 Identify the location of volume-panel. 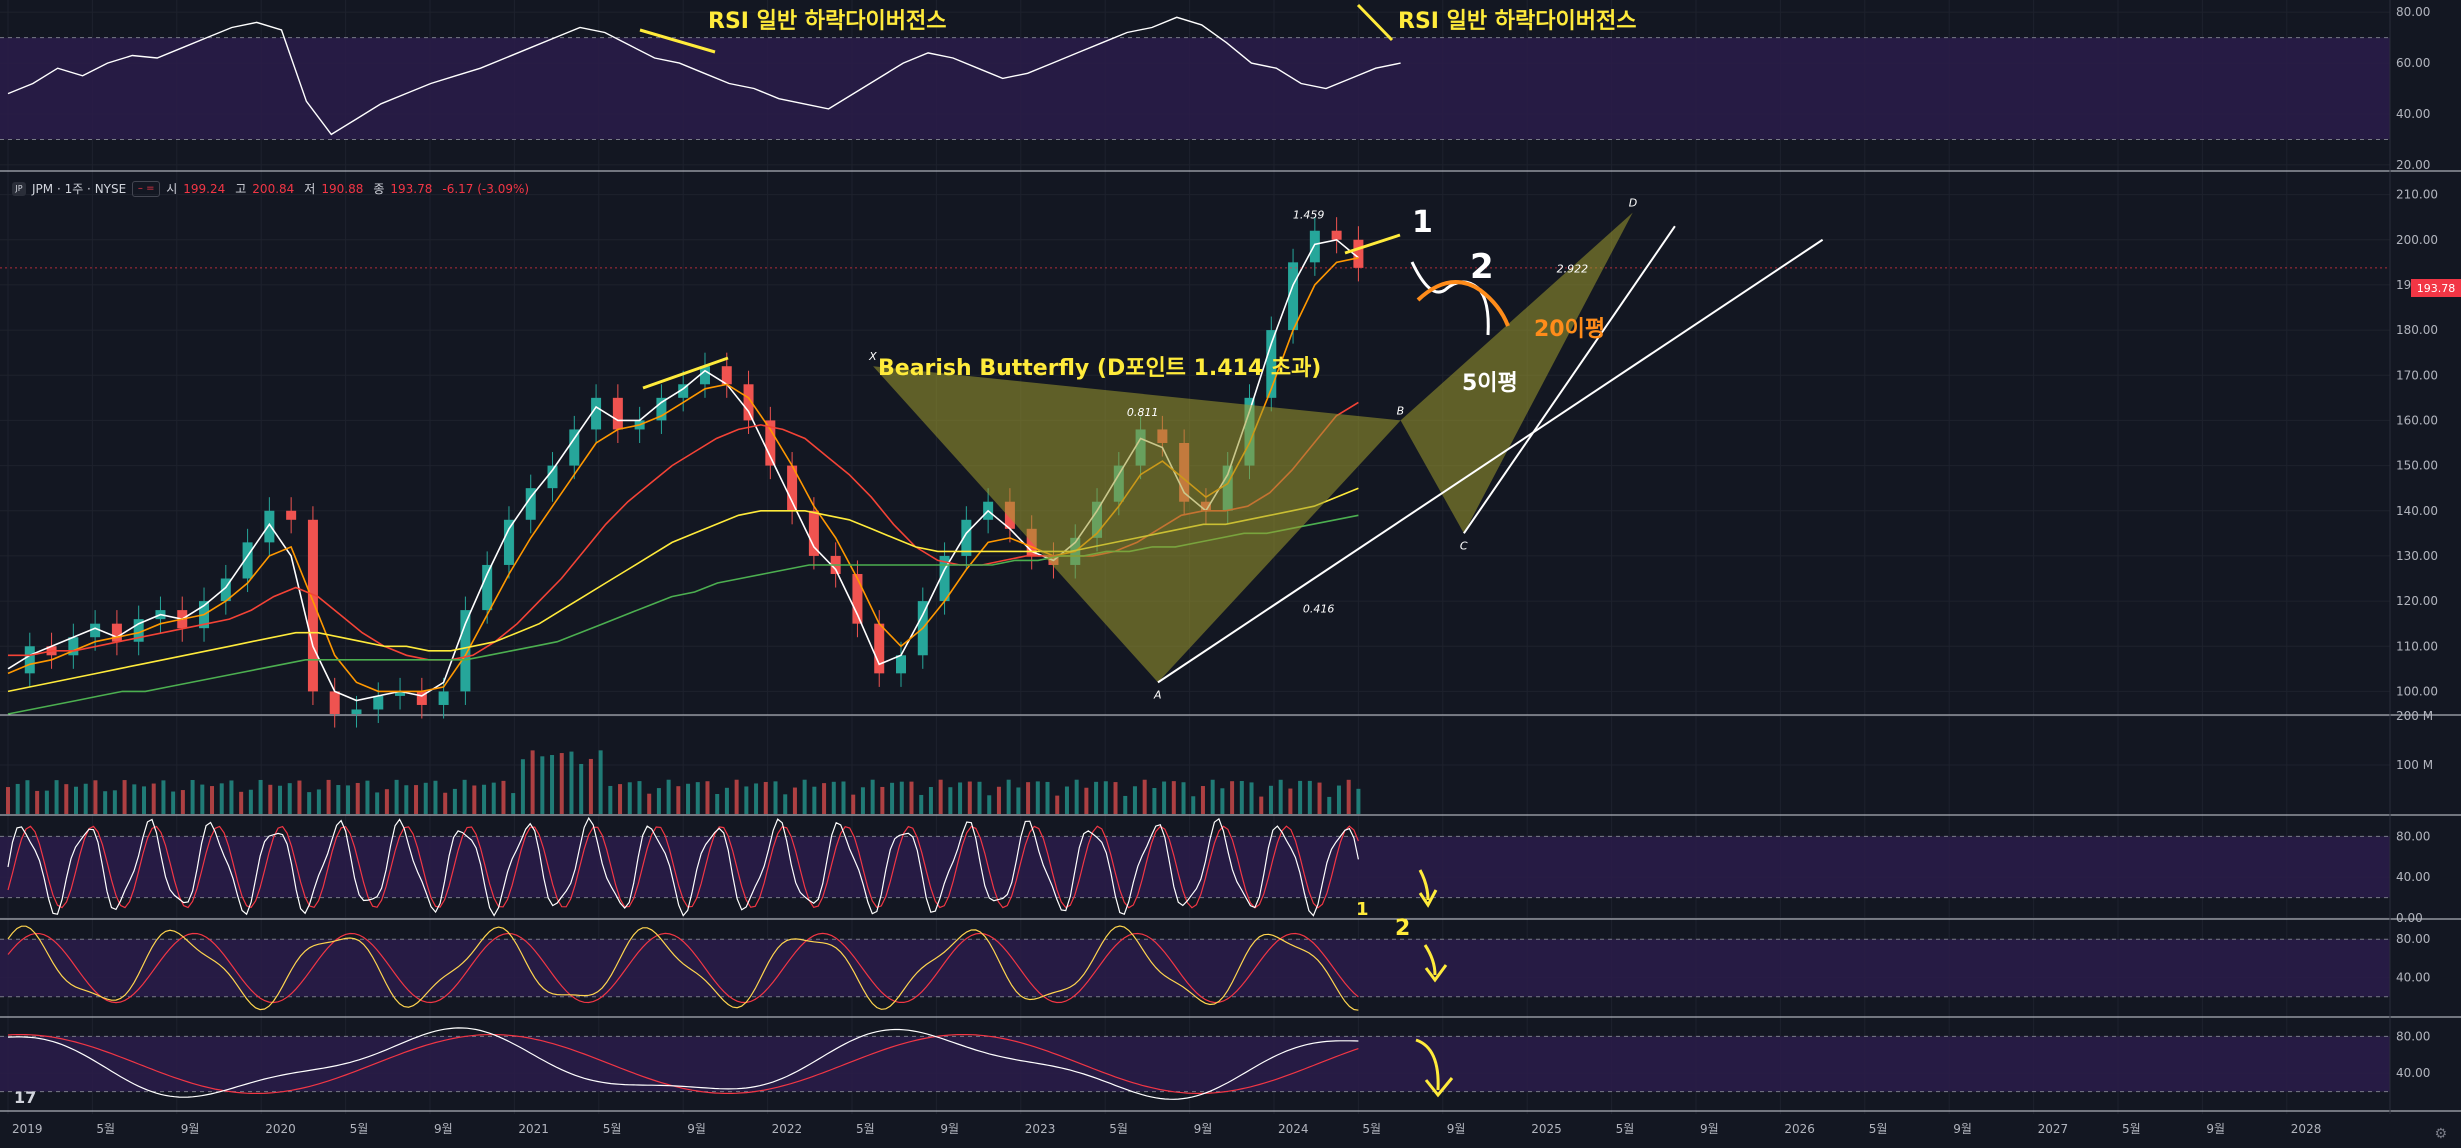
(683, 782).